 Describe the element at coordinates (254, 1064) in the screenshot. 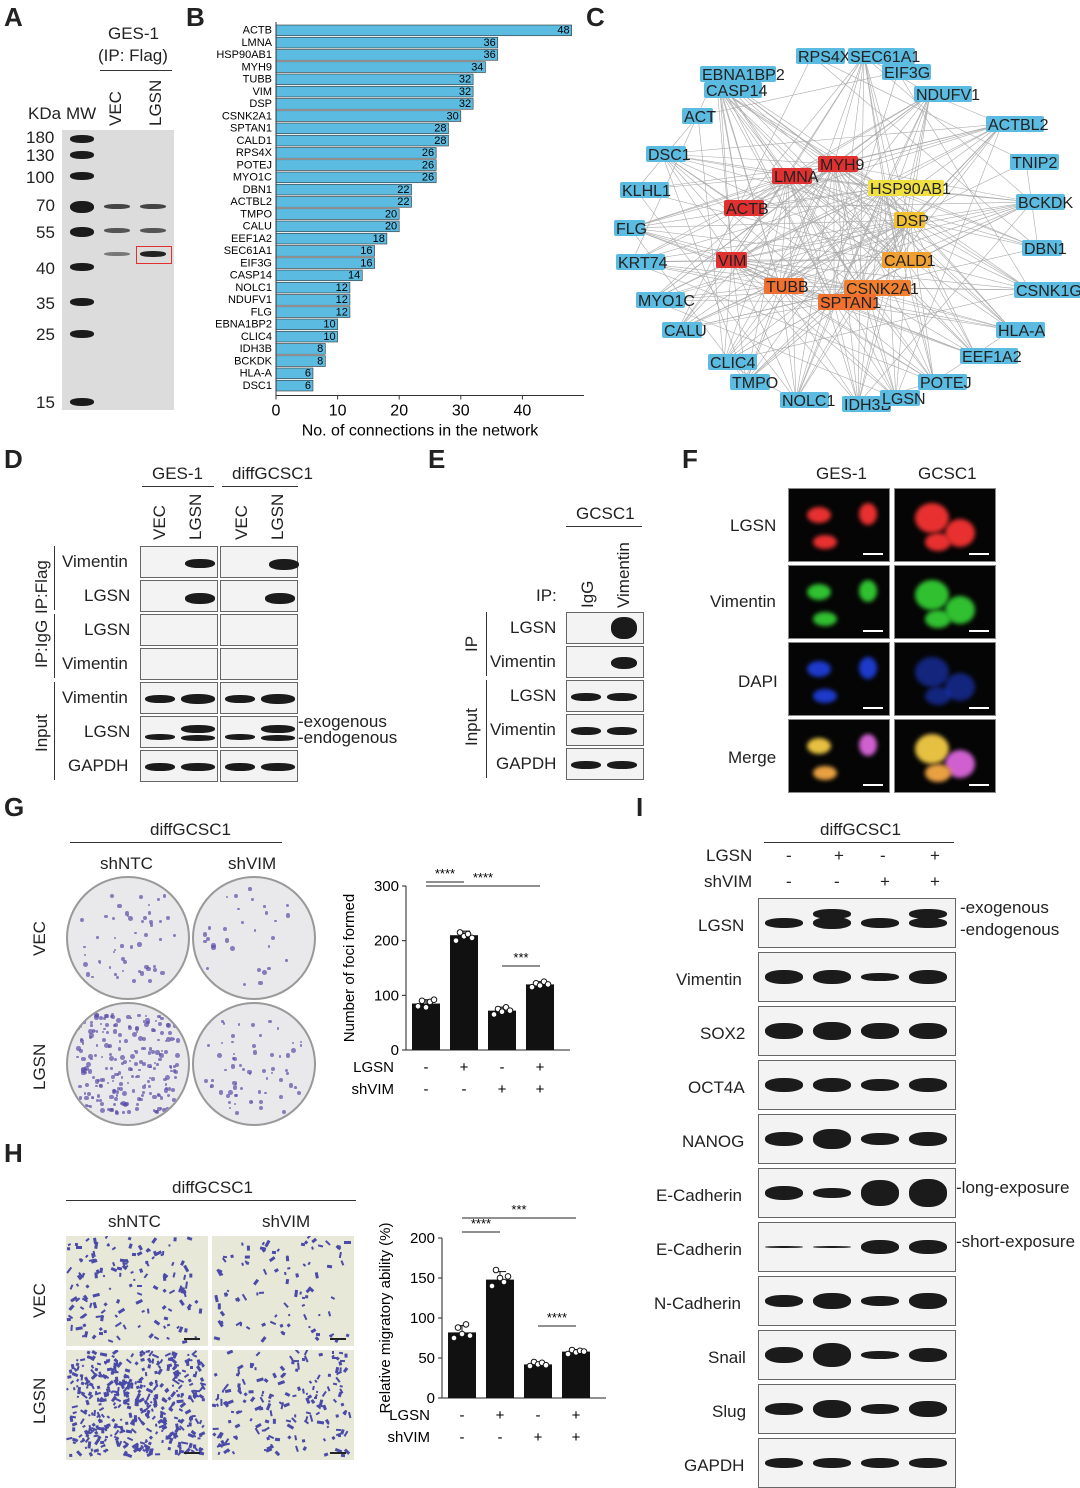

I see `colony-dish` at that location.